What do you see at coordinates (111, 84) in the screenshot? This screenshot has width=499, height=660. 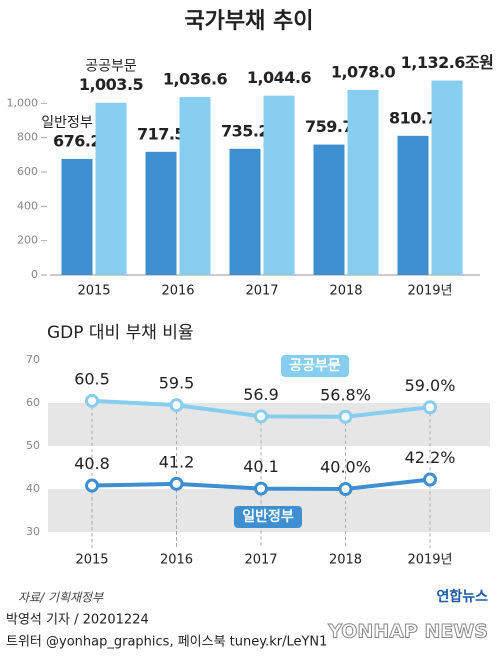 I see `value-label: 1,003.5` at bounding box center [111, 84].